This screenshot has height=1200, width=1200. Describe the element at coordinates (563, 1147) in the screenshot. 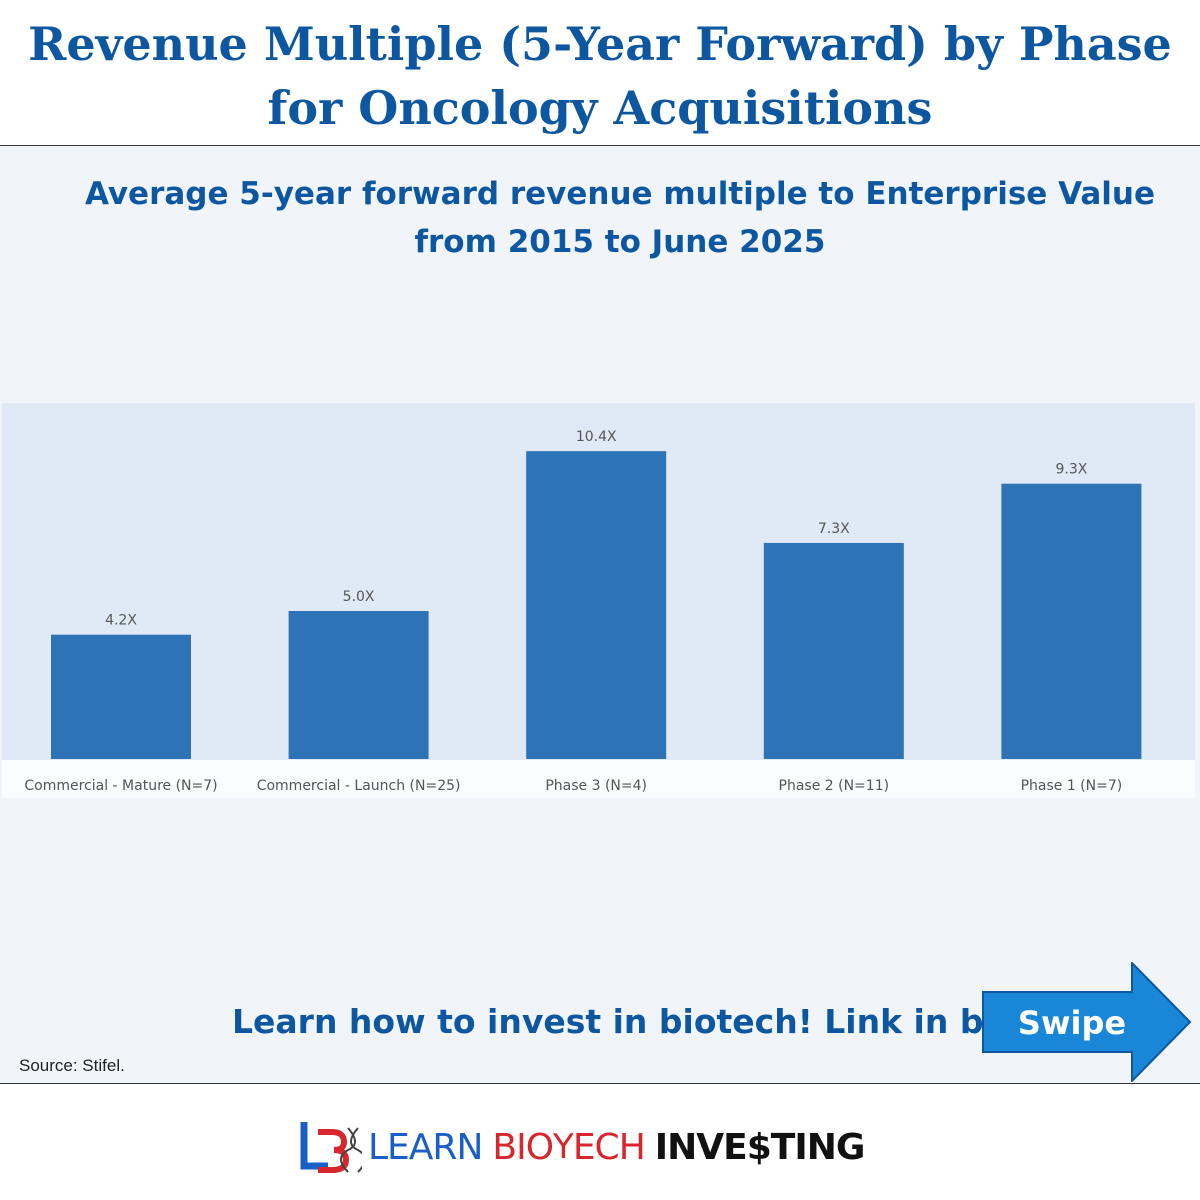

I see `antibody-icon: Y` at that location.